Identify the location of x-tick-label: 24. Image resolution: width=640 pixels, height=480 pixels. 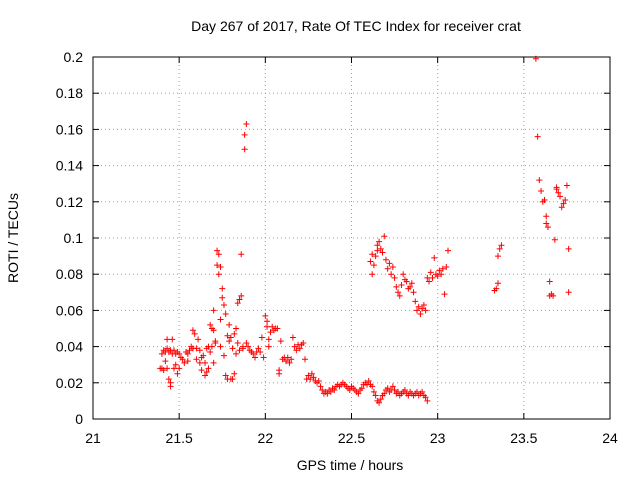
(610, 438).